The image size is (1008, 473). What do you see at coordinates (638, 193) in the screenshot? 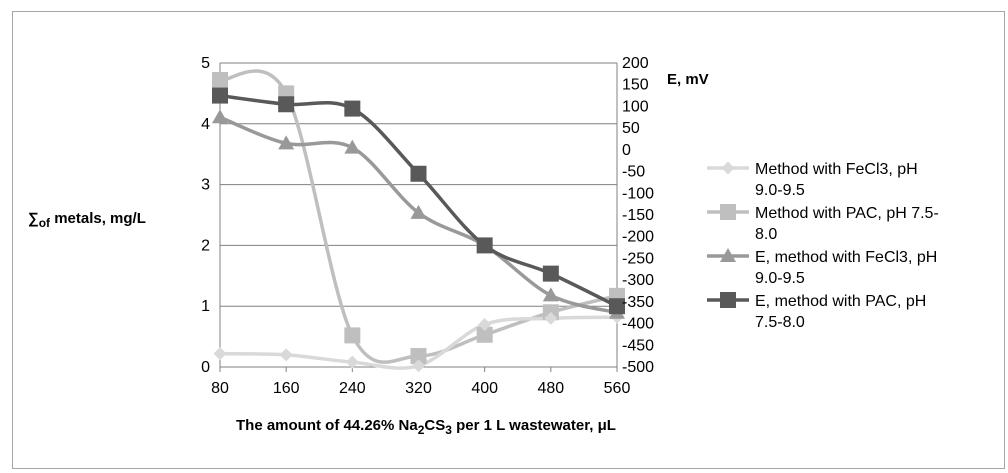
I see `right-tick-label: -100` at bounding box center [638, 193].